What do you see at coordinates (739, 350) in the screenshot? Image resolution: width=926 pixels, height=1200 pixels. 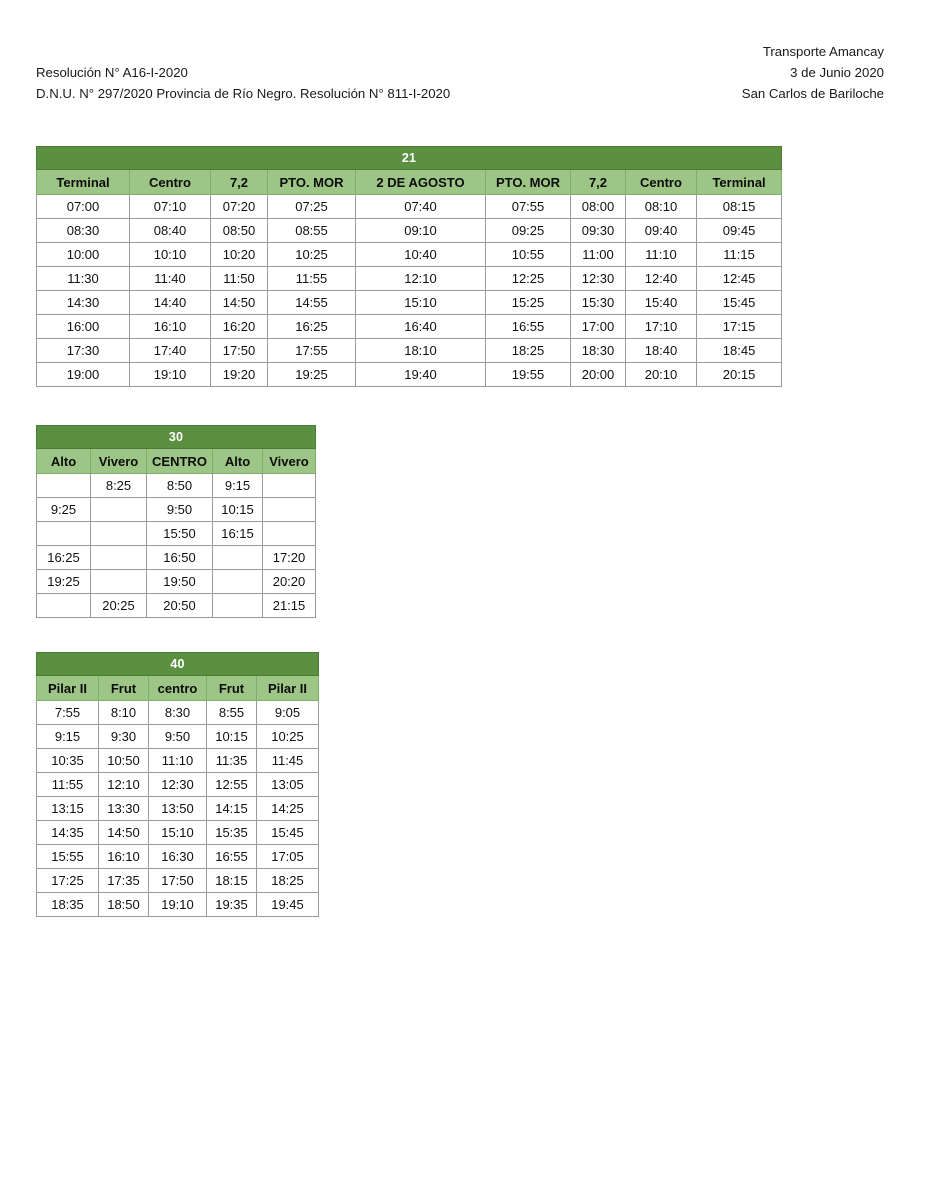 I see `time-cell: 18:45` at bounding box center [739, 350].